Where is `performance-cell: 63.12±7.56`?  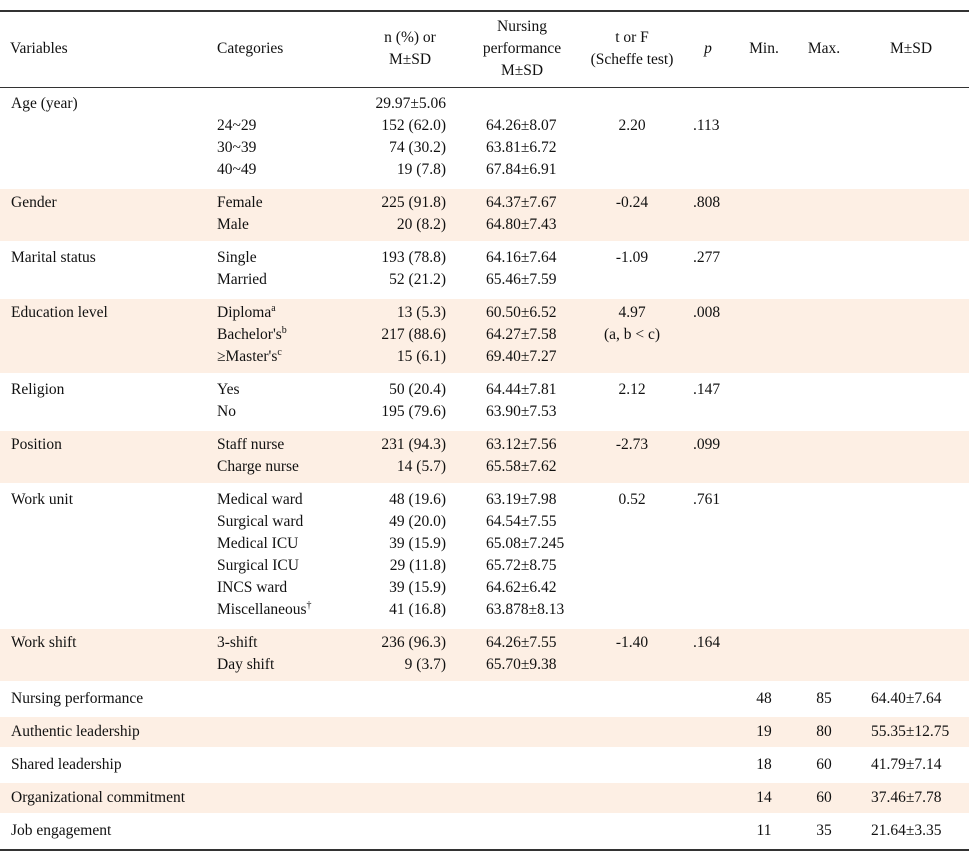
performance-cell: 63.12±7.56 is located at coordinates (521, 444).